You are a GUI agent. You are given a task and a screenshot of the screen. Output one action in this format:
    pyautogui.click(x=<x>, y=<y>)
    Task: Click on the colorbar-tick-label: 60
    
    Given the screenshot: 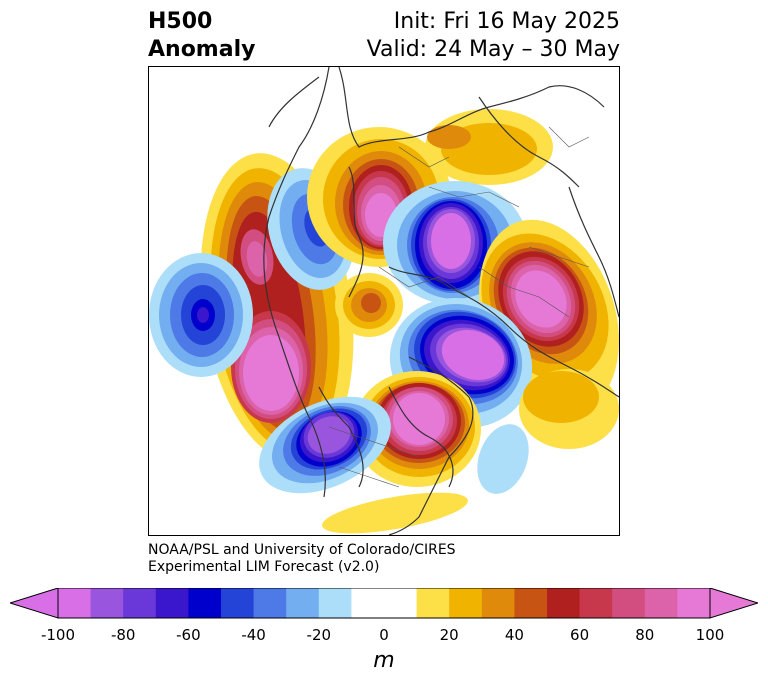 What is the action you would take?
    pyautogui.click(x=580, y=635)
    